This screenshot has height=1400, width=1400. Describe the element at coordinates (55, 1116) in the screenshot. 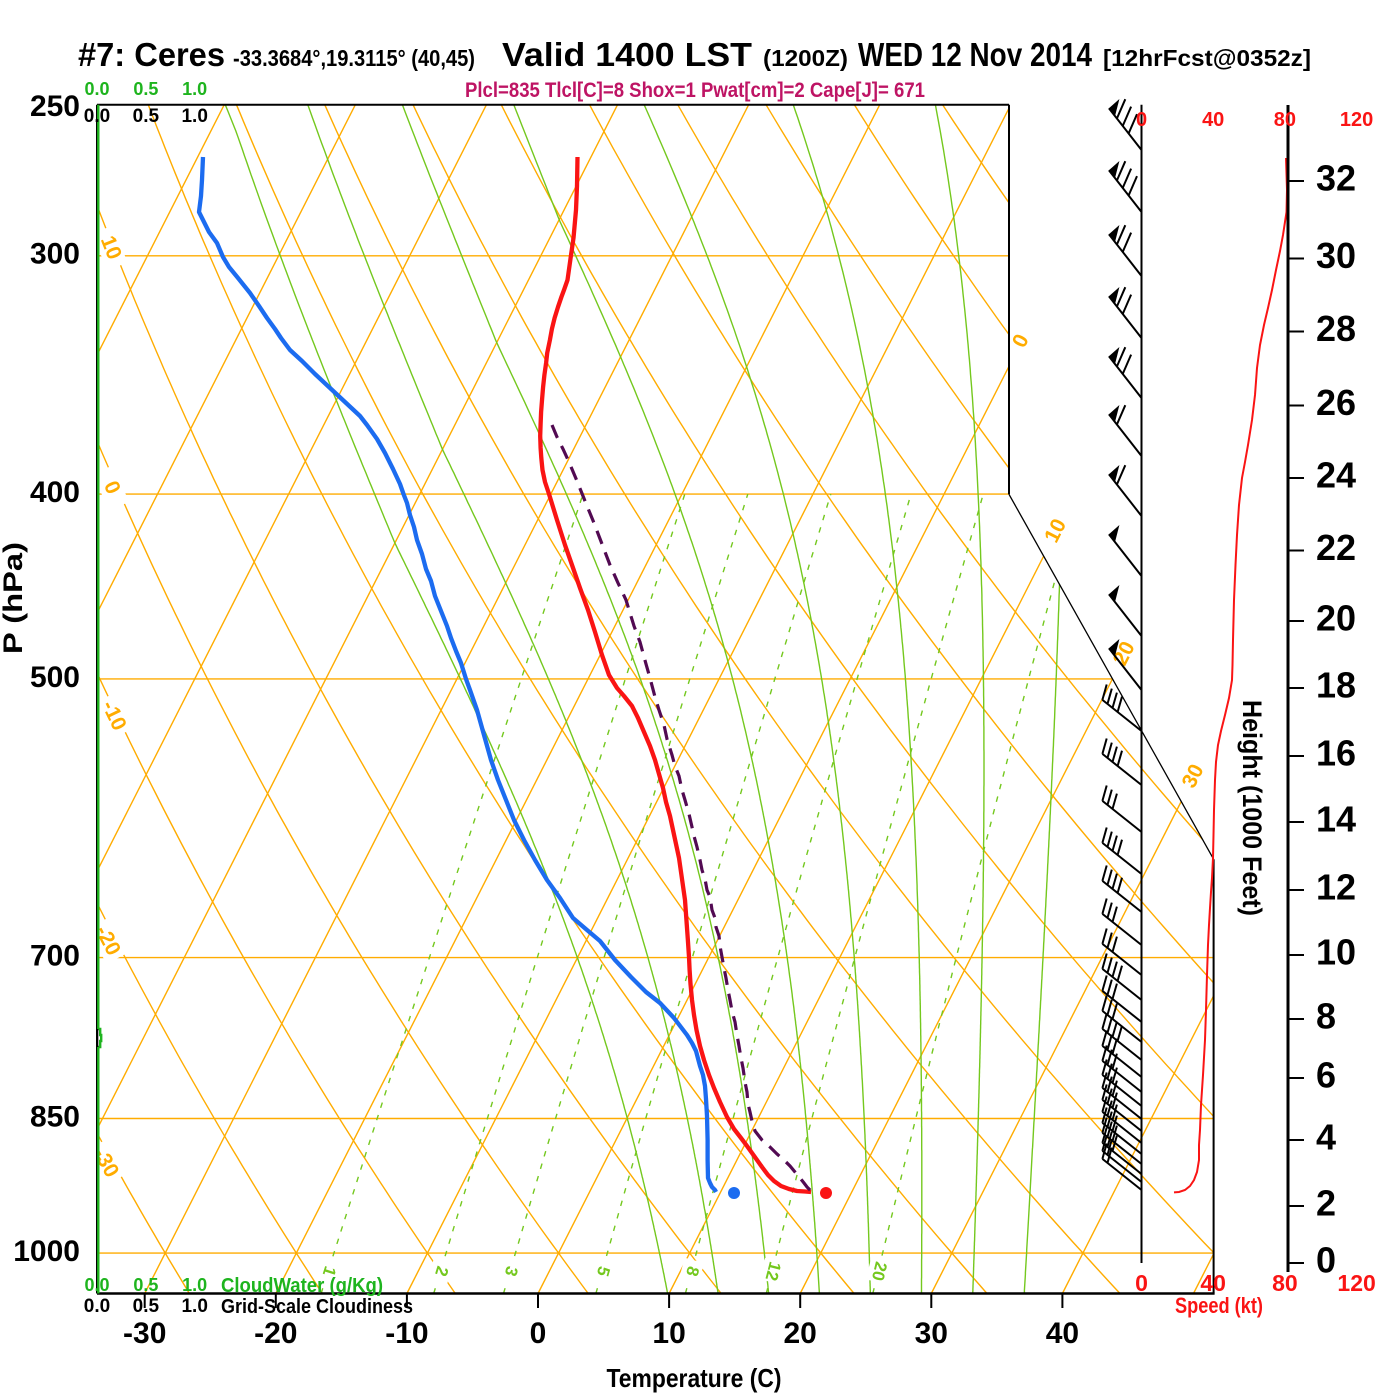

I see `svg-text: 850` at that location.